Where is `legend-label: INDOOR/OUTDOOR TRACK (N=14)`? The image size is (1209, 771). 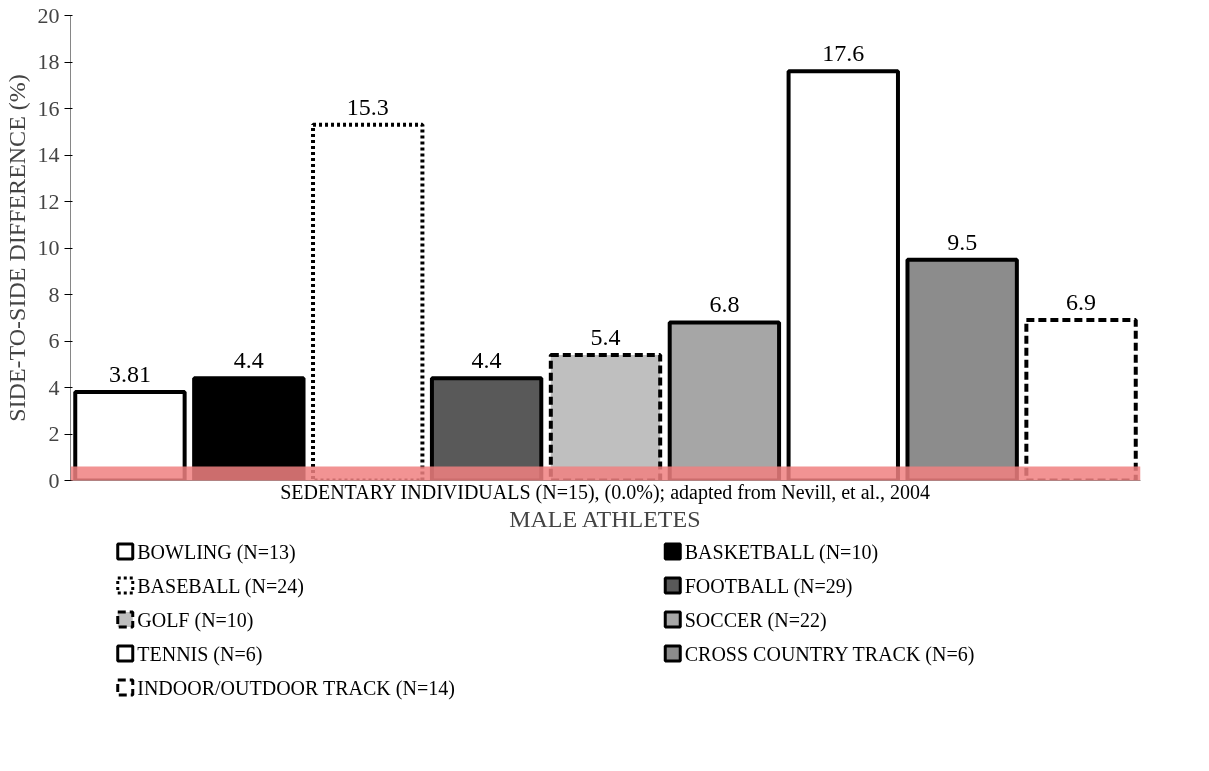 legend-label: INDOOR/OUTDOOR TRACK (N=14) is located at coordinates (296, 688).